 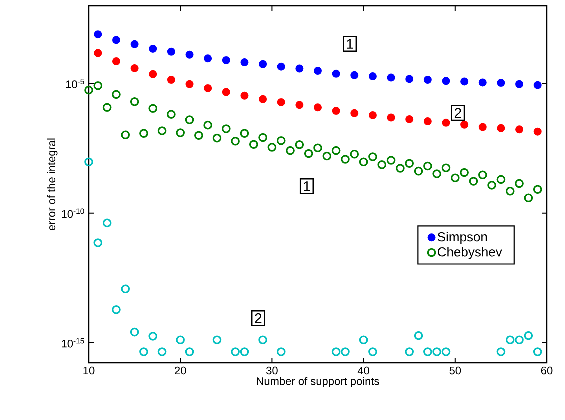 I want to click on annotation: 1, so click(x=307, y=187).